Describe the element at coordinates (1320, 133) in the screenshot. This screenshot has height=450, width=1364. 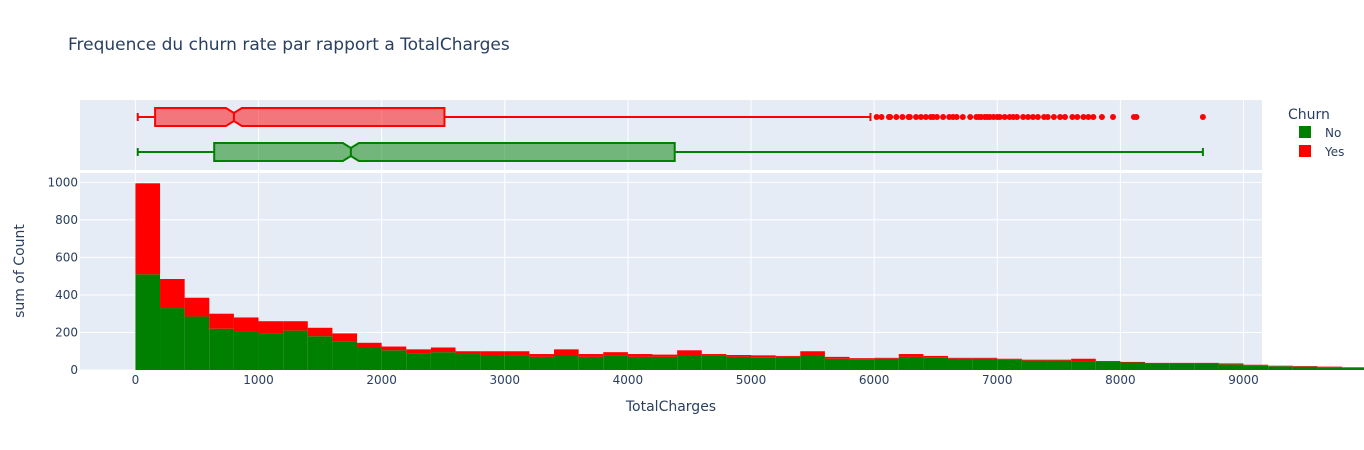
I see `legend-item-no: No` at that location.